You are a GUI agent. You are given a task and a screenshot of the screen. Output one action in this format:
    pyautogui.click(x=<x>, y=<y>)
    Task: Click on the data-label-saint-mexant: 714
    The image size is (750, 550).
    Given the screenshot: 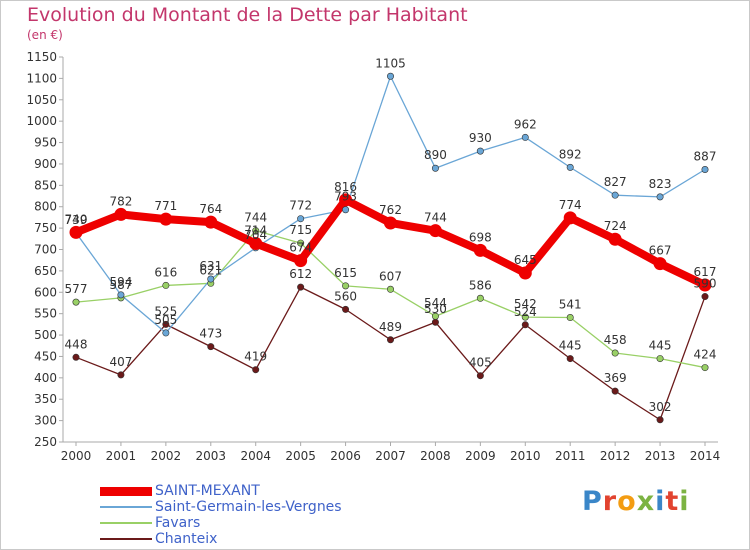 What is the action you would take?
    pyautogui.click(x=255, y=231)
    